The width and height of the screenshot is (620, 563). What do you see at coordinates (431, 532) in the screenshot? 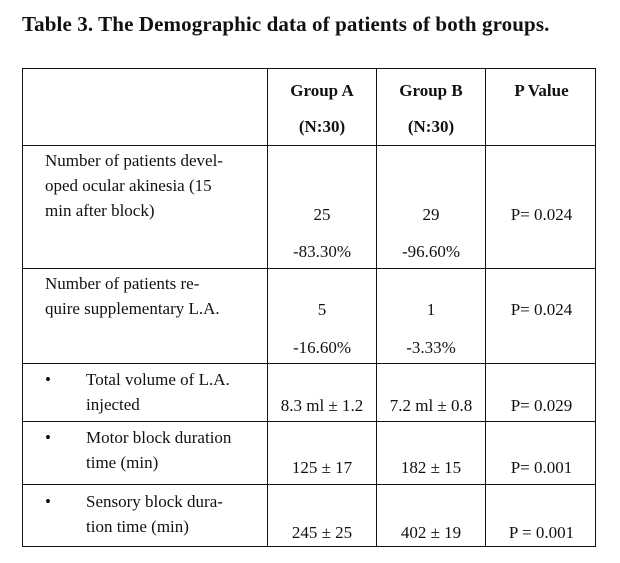
I see `cell-group-b: 402 ± 19` at bounding box center [431, 532].